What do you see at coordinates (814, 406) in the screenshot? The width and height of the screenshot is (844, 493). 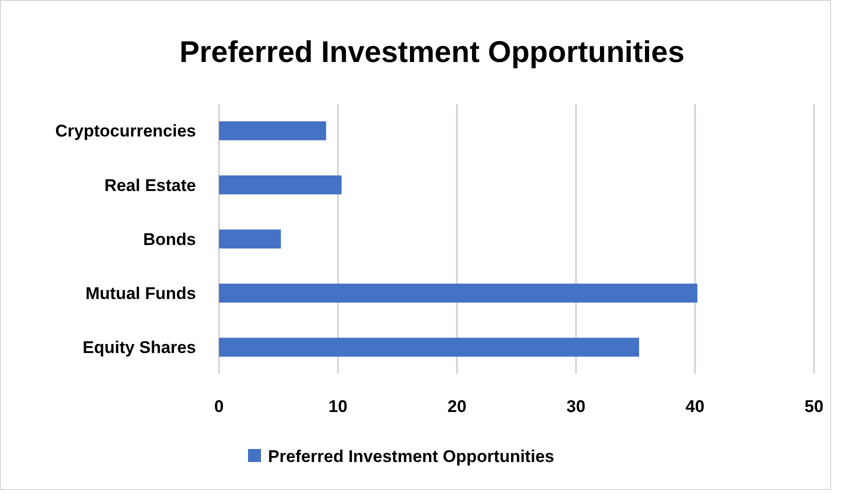 I see `x-tick-label: 50` at bounding box center [814, 406].